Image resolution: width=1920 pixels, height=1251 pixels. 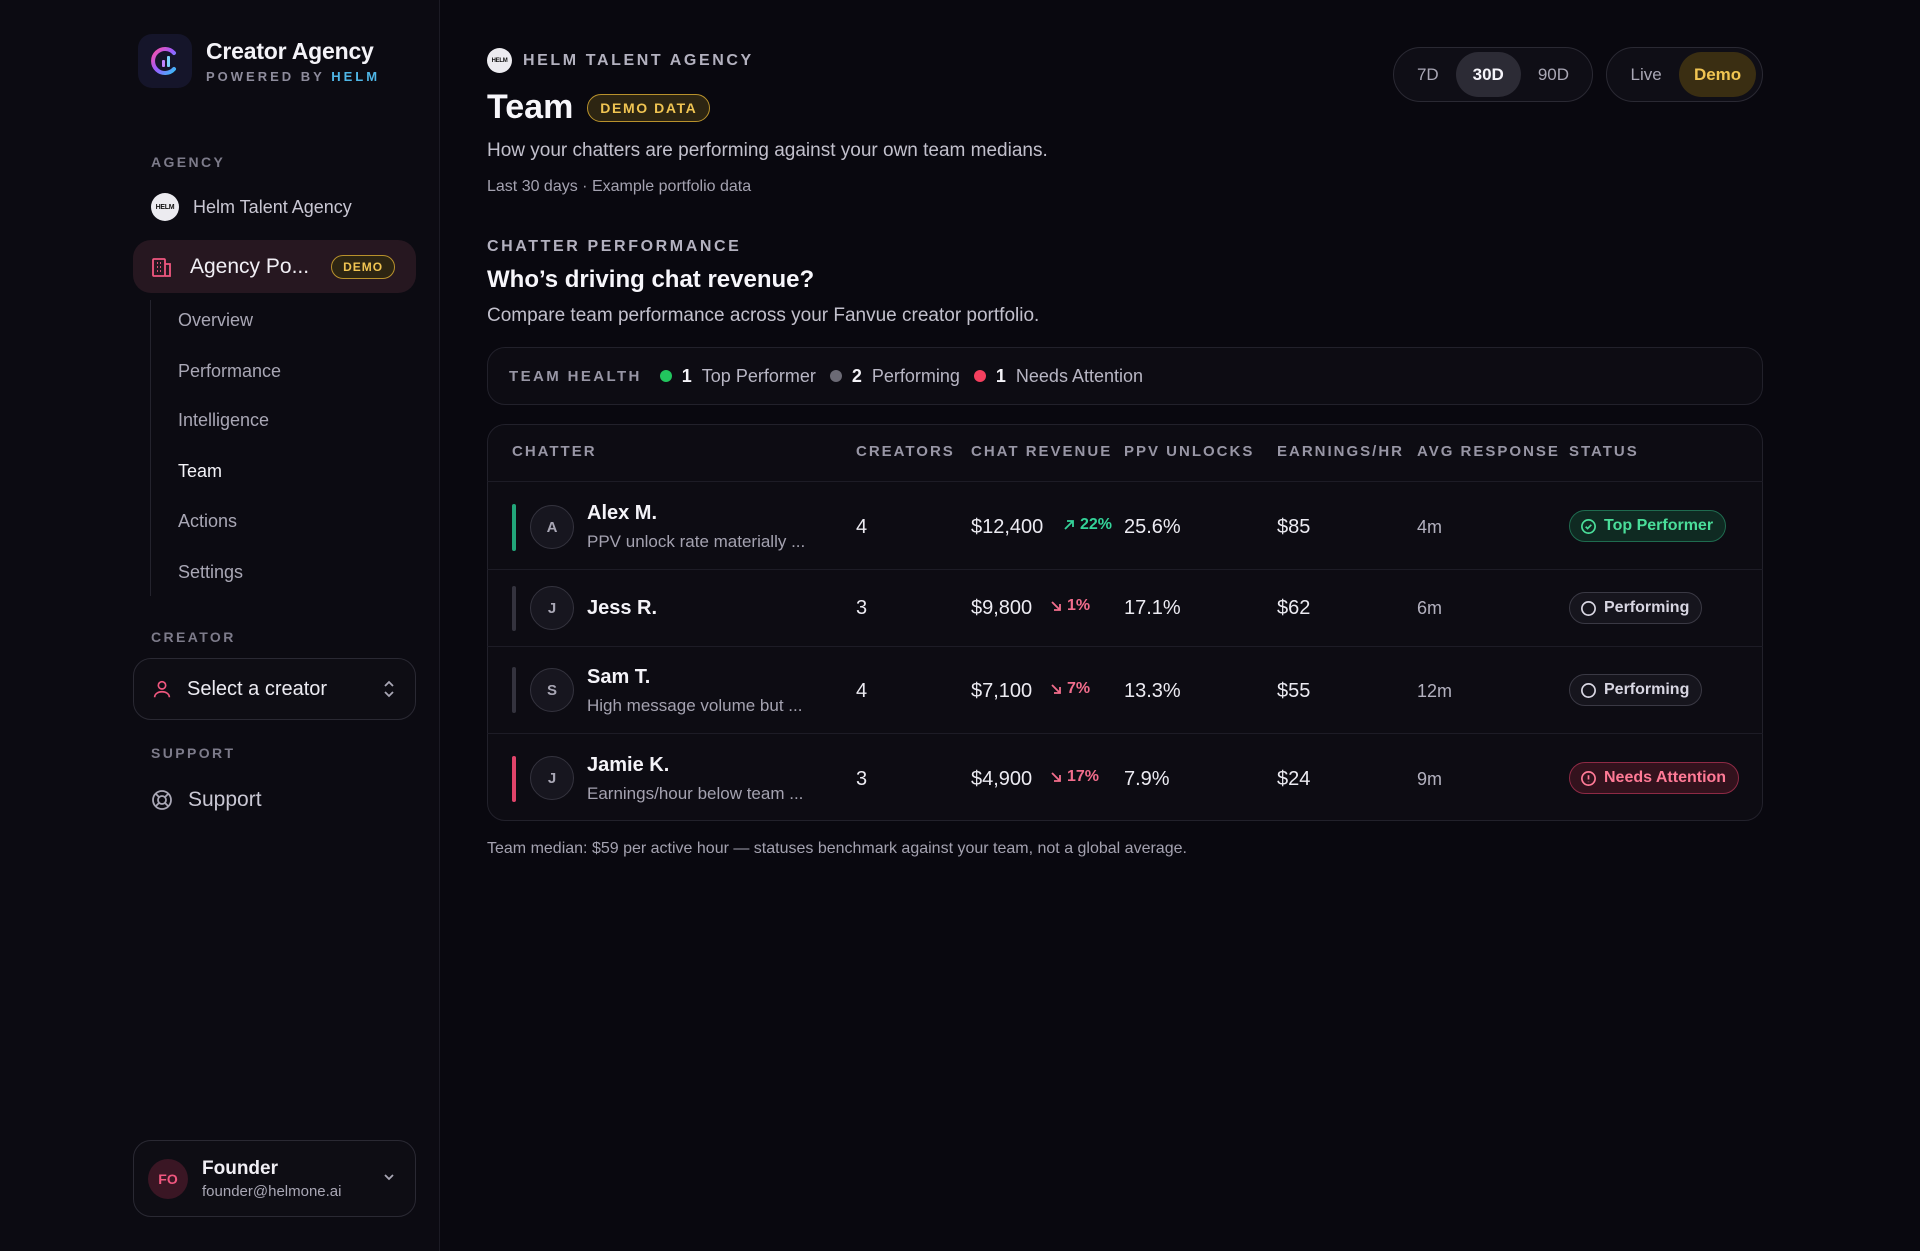 What do you see at coordinates (1646, 74) in the screenshot?
I see `live-mode-button: Live` at bounding box center [1646, 74].